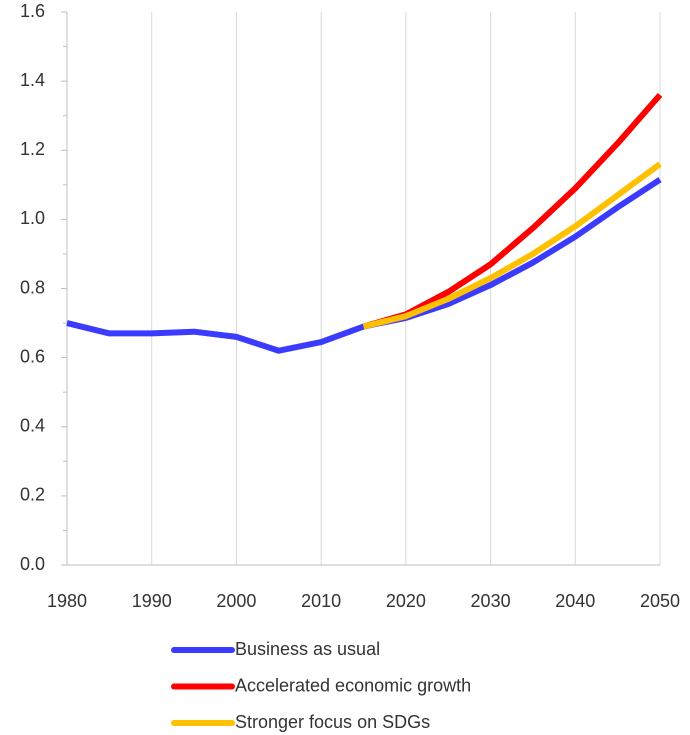  I want to click on y-tick-label: 0.4, so click(32, 426).